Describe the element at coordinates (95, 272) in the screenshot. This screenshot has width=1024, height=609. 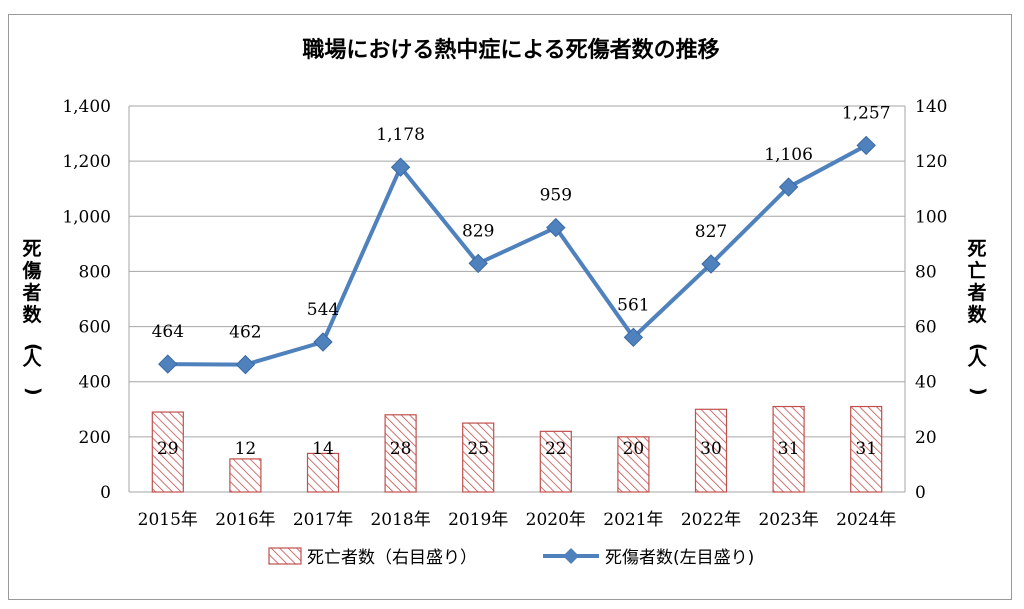
I see `left-tick-label: 800` at that location.